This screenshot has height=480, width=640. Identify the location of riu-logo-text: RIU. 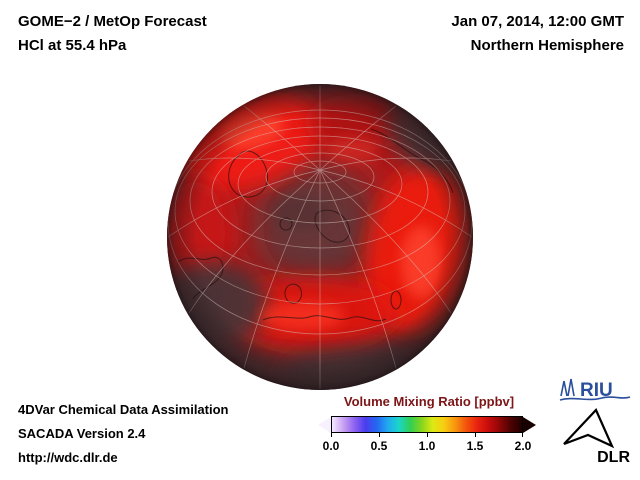
(596, 390).